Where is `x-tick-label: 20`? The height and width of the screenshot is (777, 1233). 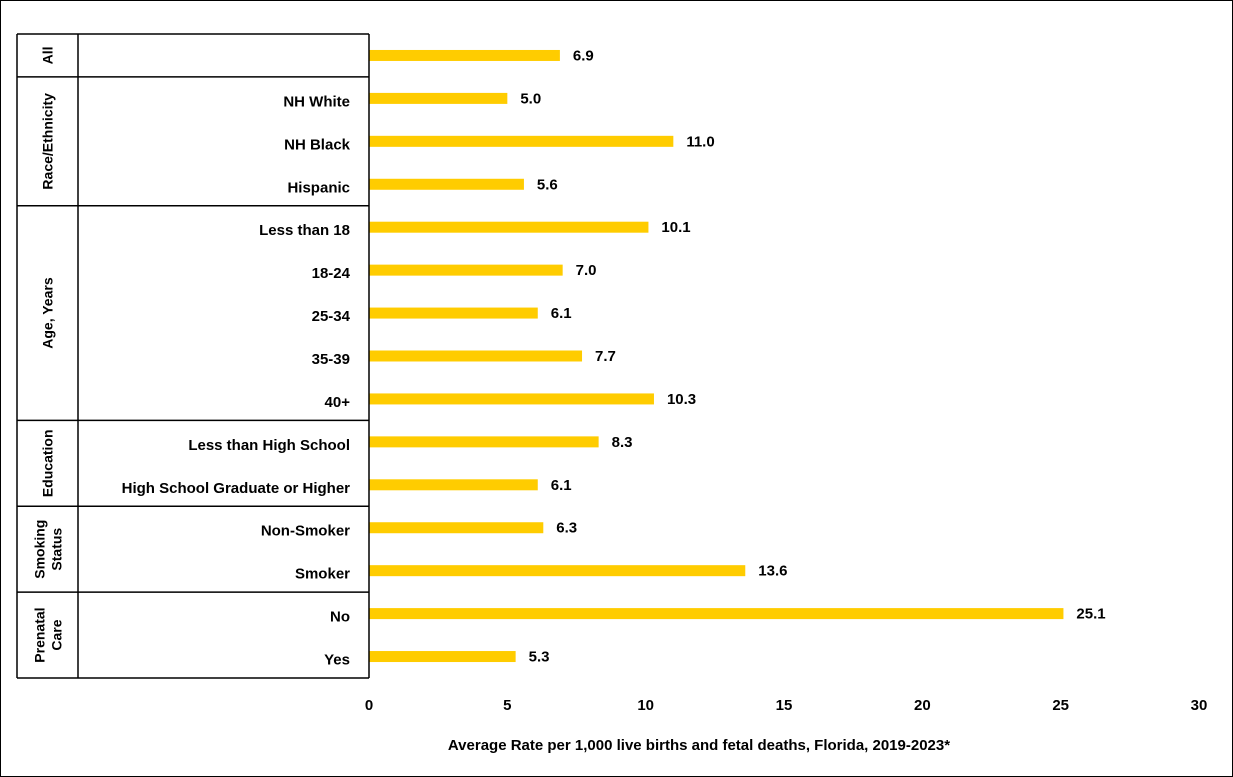 x-tick-label: 20 is located at coordinates (922, 705).